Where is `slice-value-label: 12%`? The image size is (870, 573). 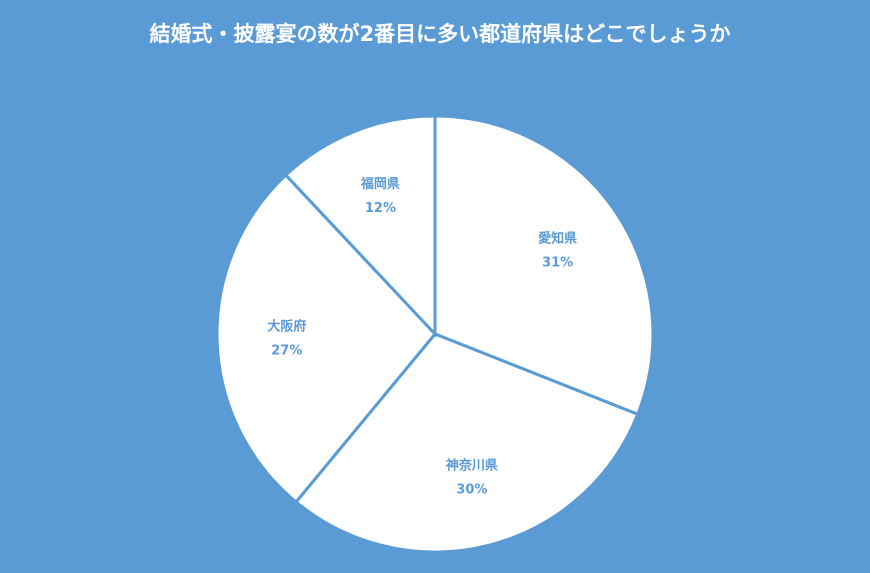 slice-value-label: 12% is located at coordinates (380, 208).